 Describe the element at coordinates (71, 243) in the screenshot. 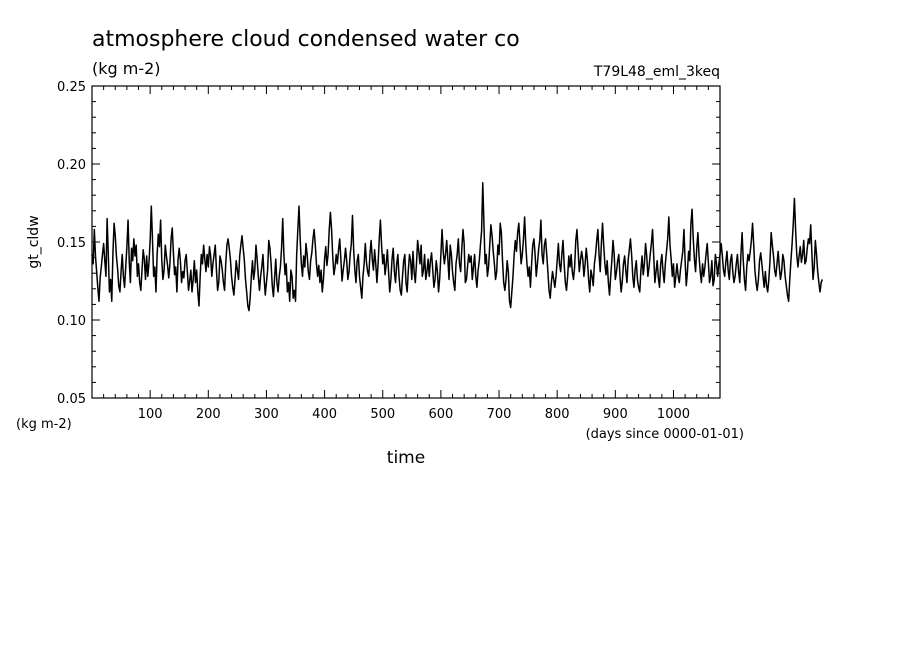

I see `y-tick-label: 0.15` at that location.